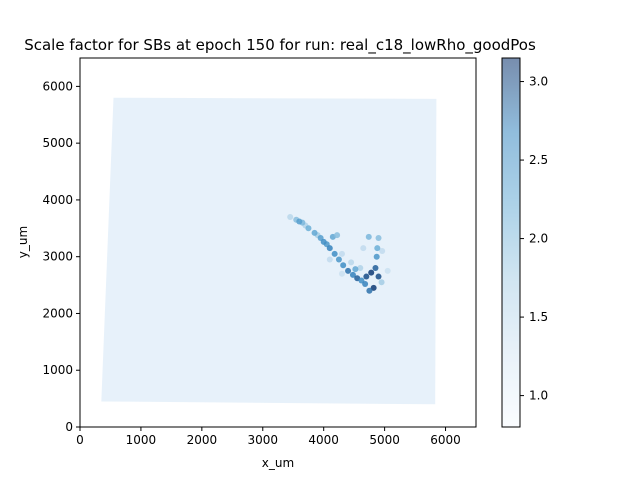 This screenshot has height=480, width=640. What do you see at coordinates (384, 440) in the screenshot?
I see `x-tick-label: 5000` at bounding box center [384, 440].